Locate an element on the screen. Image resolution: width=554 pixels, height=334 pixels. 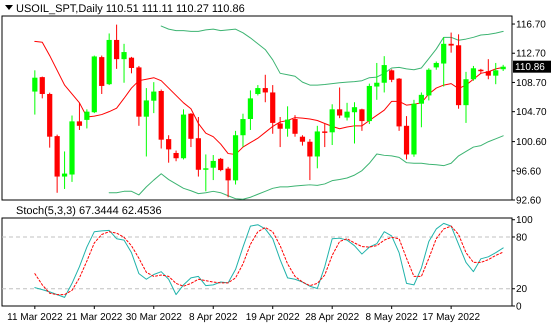
x-tick-label: 28 Apr 2022 is located at coordinates (332, 317).